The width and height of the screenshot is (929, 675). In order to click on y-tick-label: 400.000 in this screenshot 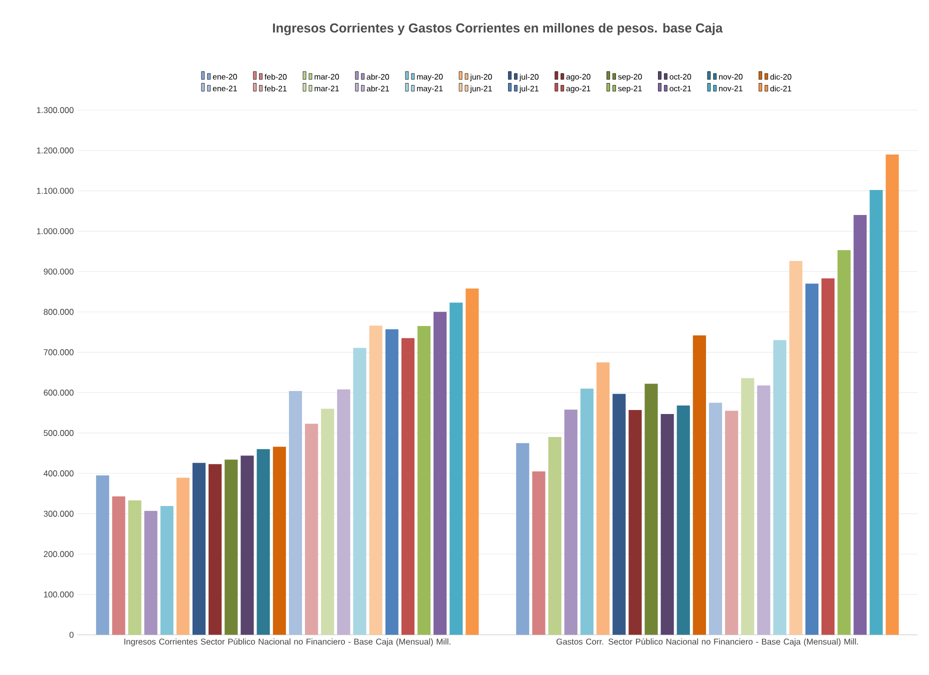, I will do `click(59, 473)`.